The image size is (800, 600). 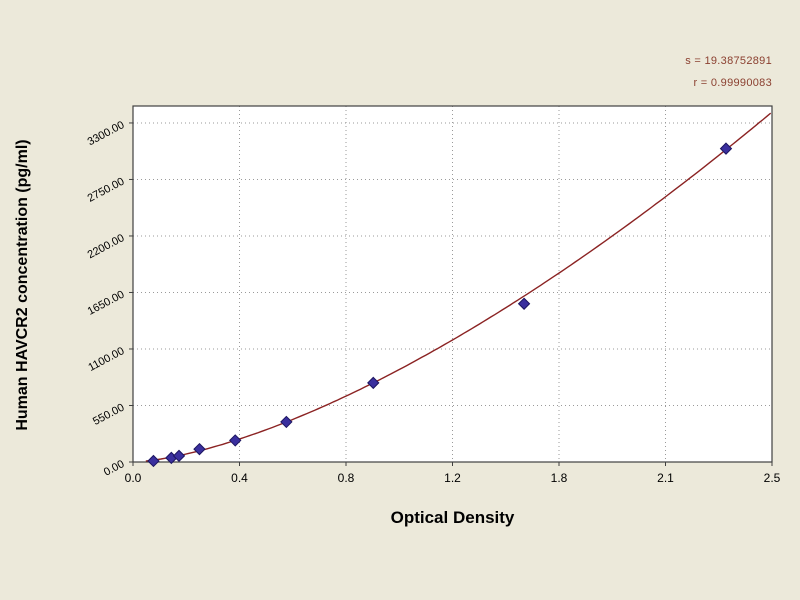 I want to click on x-axis-title: Optical Density, so click(x=452, y=517).